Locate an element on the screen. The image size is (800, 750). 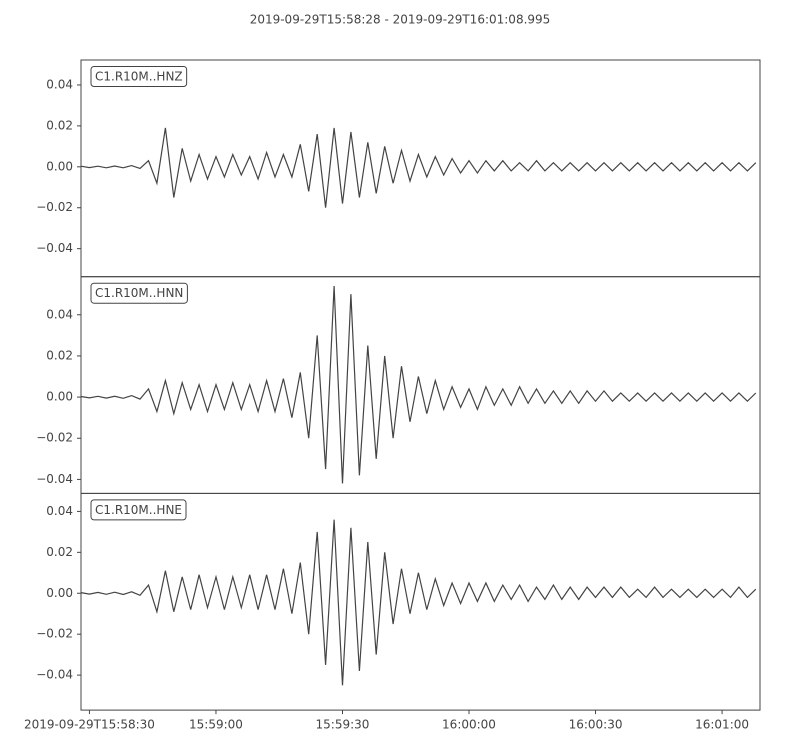
x-tick-label: 15:59:00 is located at coordinates (216, 725).